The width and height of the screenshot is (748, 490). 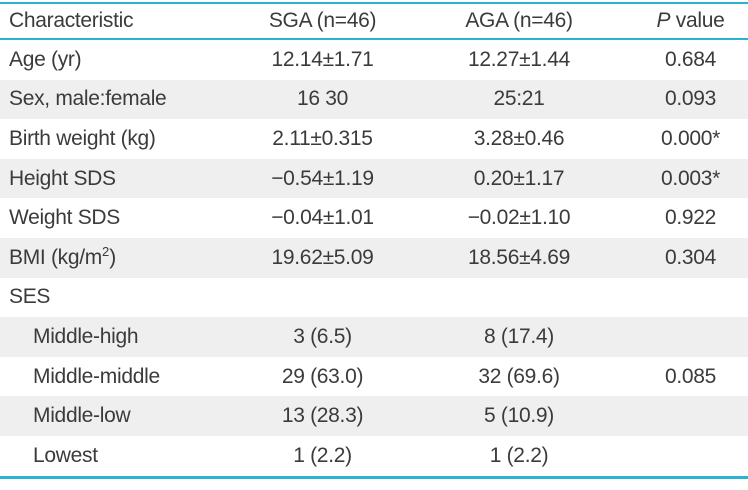 What do you see at coordinates (322, 455) in the screenshot?
I see `sga-cell: 1 (2.2)` at bounding box center [322, 455].